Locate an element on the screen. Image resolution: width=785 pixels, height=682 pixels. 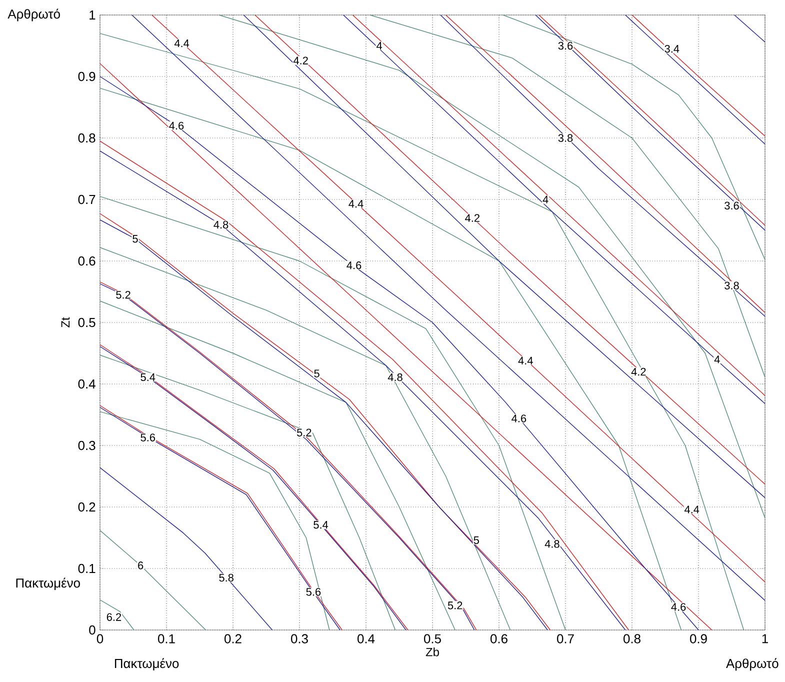
x-tick-label: 0.8 is located at coordinates (632, 639).